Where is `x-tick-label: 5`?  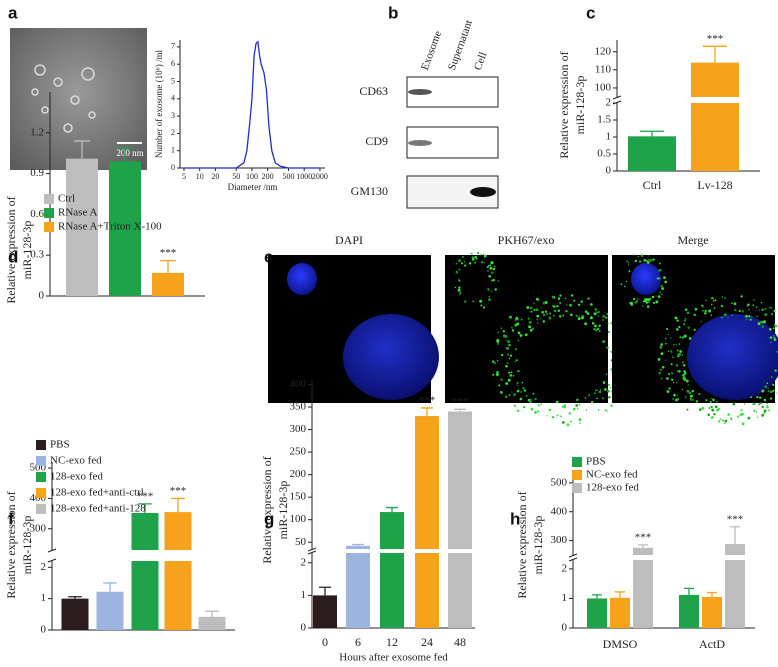 x-tick-label: 5 is located at coordinates (184, 176).